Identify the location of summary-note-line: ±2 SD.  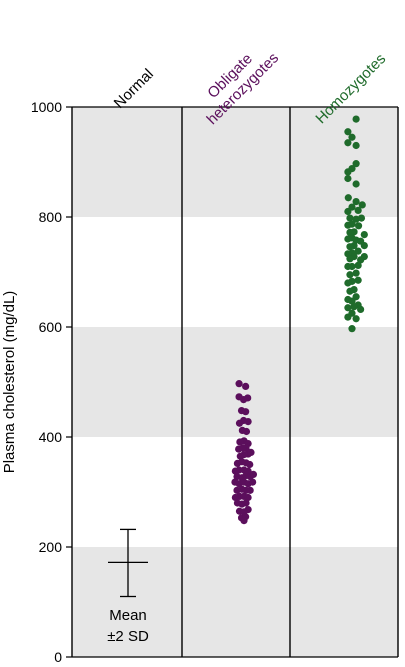
(128, 636).